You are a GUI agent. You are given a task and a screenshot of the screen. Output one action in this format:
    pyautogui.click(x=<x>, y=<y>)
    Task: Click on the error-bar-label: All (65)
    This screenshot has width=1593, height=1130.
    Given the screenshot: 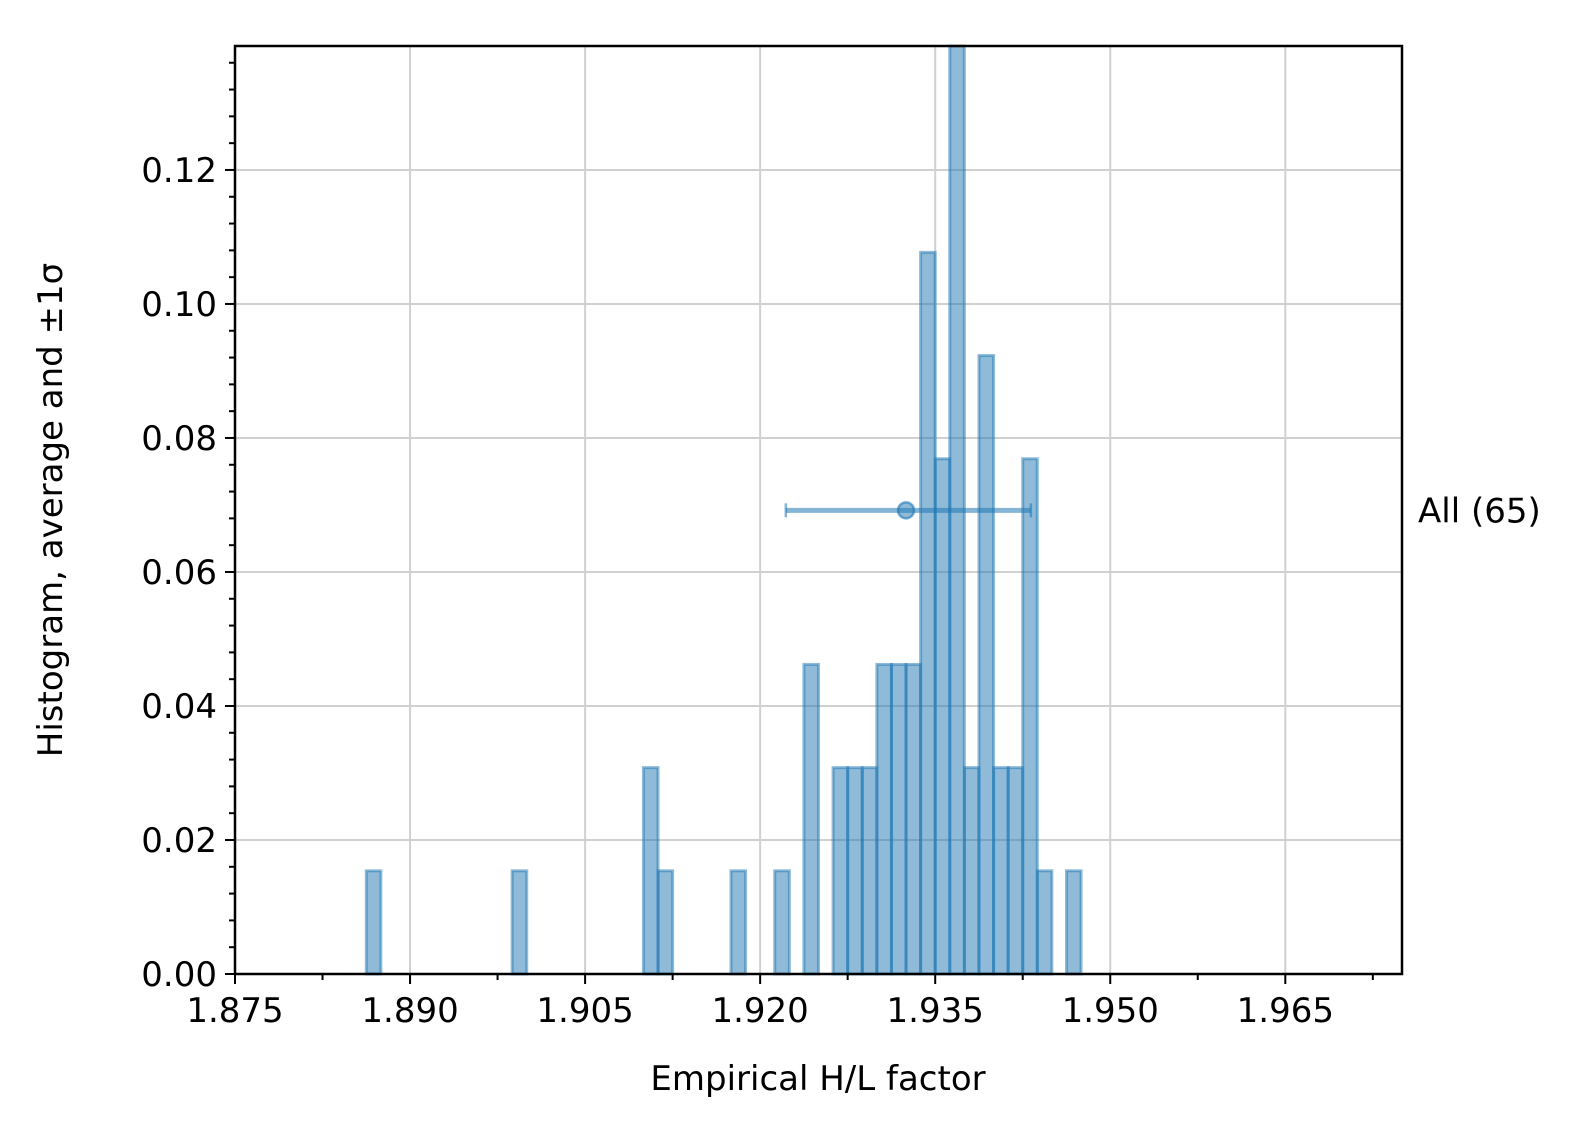 What is the action you would take?
    pyautogui.click(x=1479, y=511)
    